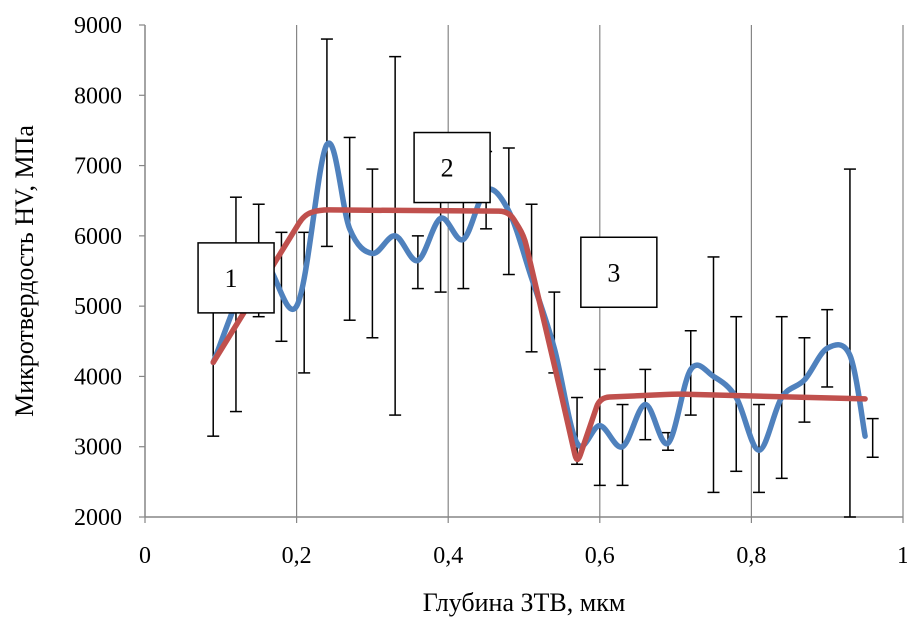  I want to click on y-tick-labels: 2000 3000 4000 5000 6000 7000 8000 9000, so click(109, 272).